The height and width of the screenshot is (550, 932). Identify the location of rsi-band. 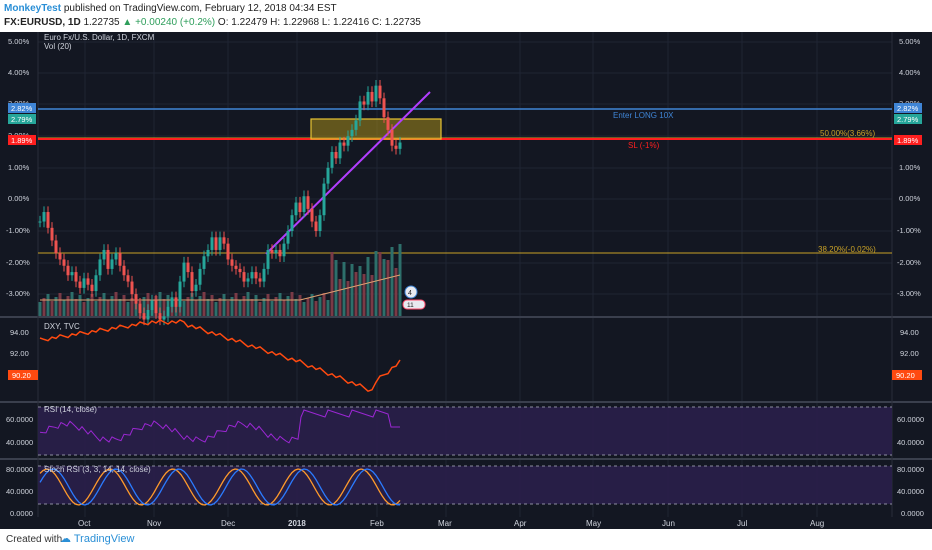
(465, 431).